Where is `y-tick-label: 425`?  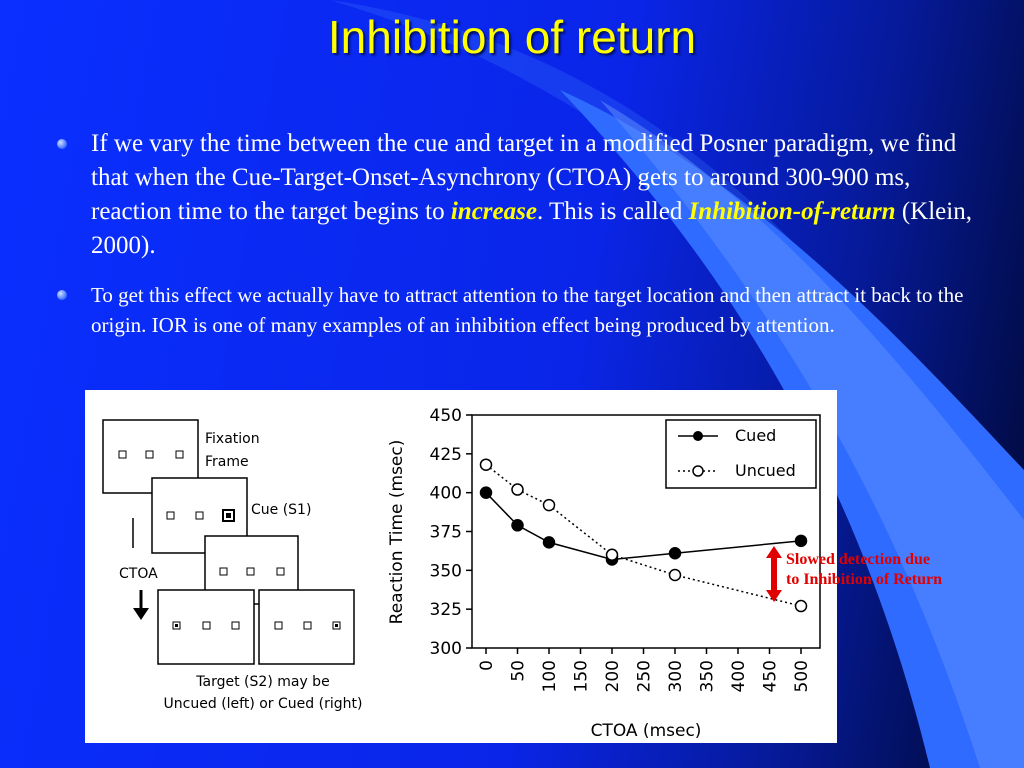
y-tick-label: 425 is located at coordinates (446, 455).